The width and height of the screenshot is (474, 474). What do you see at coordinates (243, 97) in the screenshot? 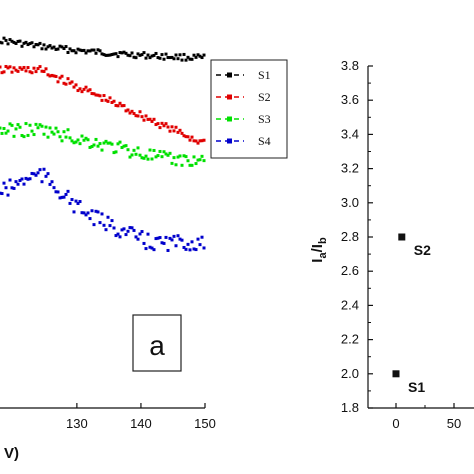
I see `legend-item-S2: S2` at bounding box center [243, 97].